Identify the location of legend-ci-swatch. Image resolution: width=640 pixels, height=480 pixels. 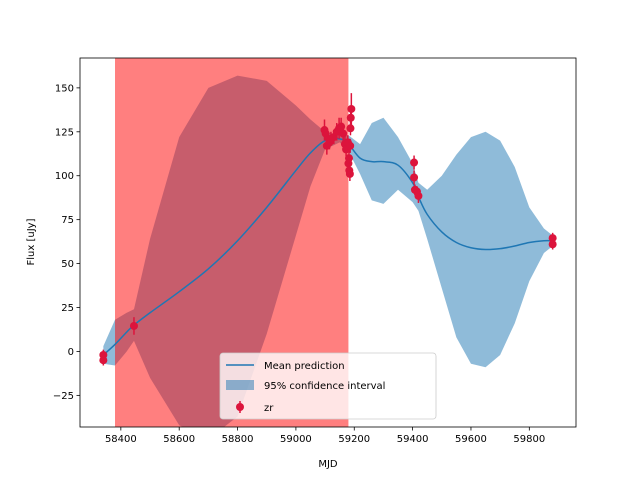
(240, 385).